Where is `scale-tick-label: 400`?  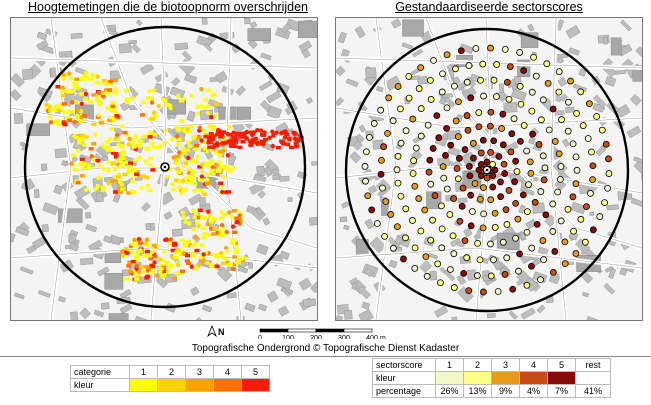 scale-tick-label: 400 is located at coordinates (372, 337).